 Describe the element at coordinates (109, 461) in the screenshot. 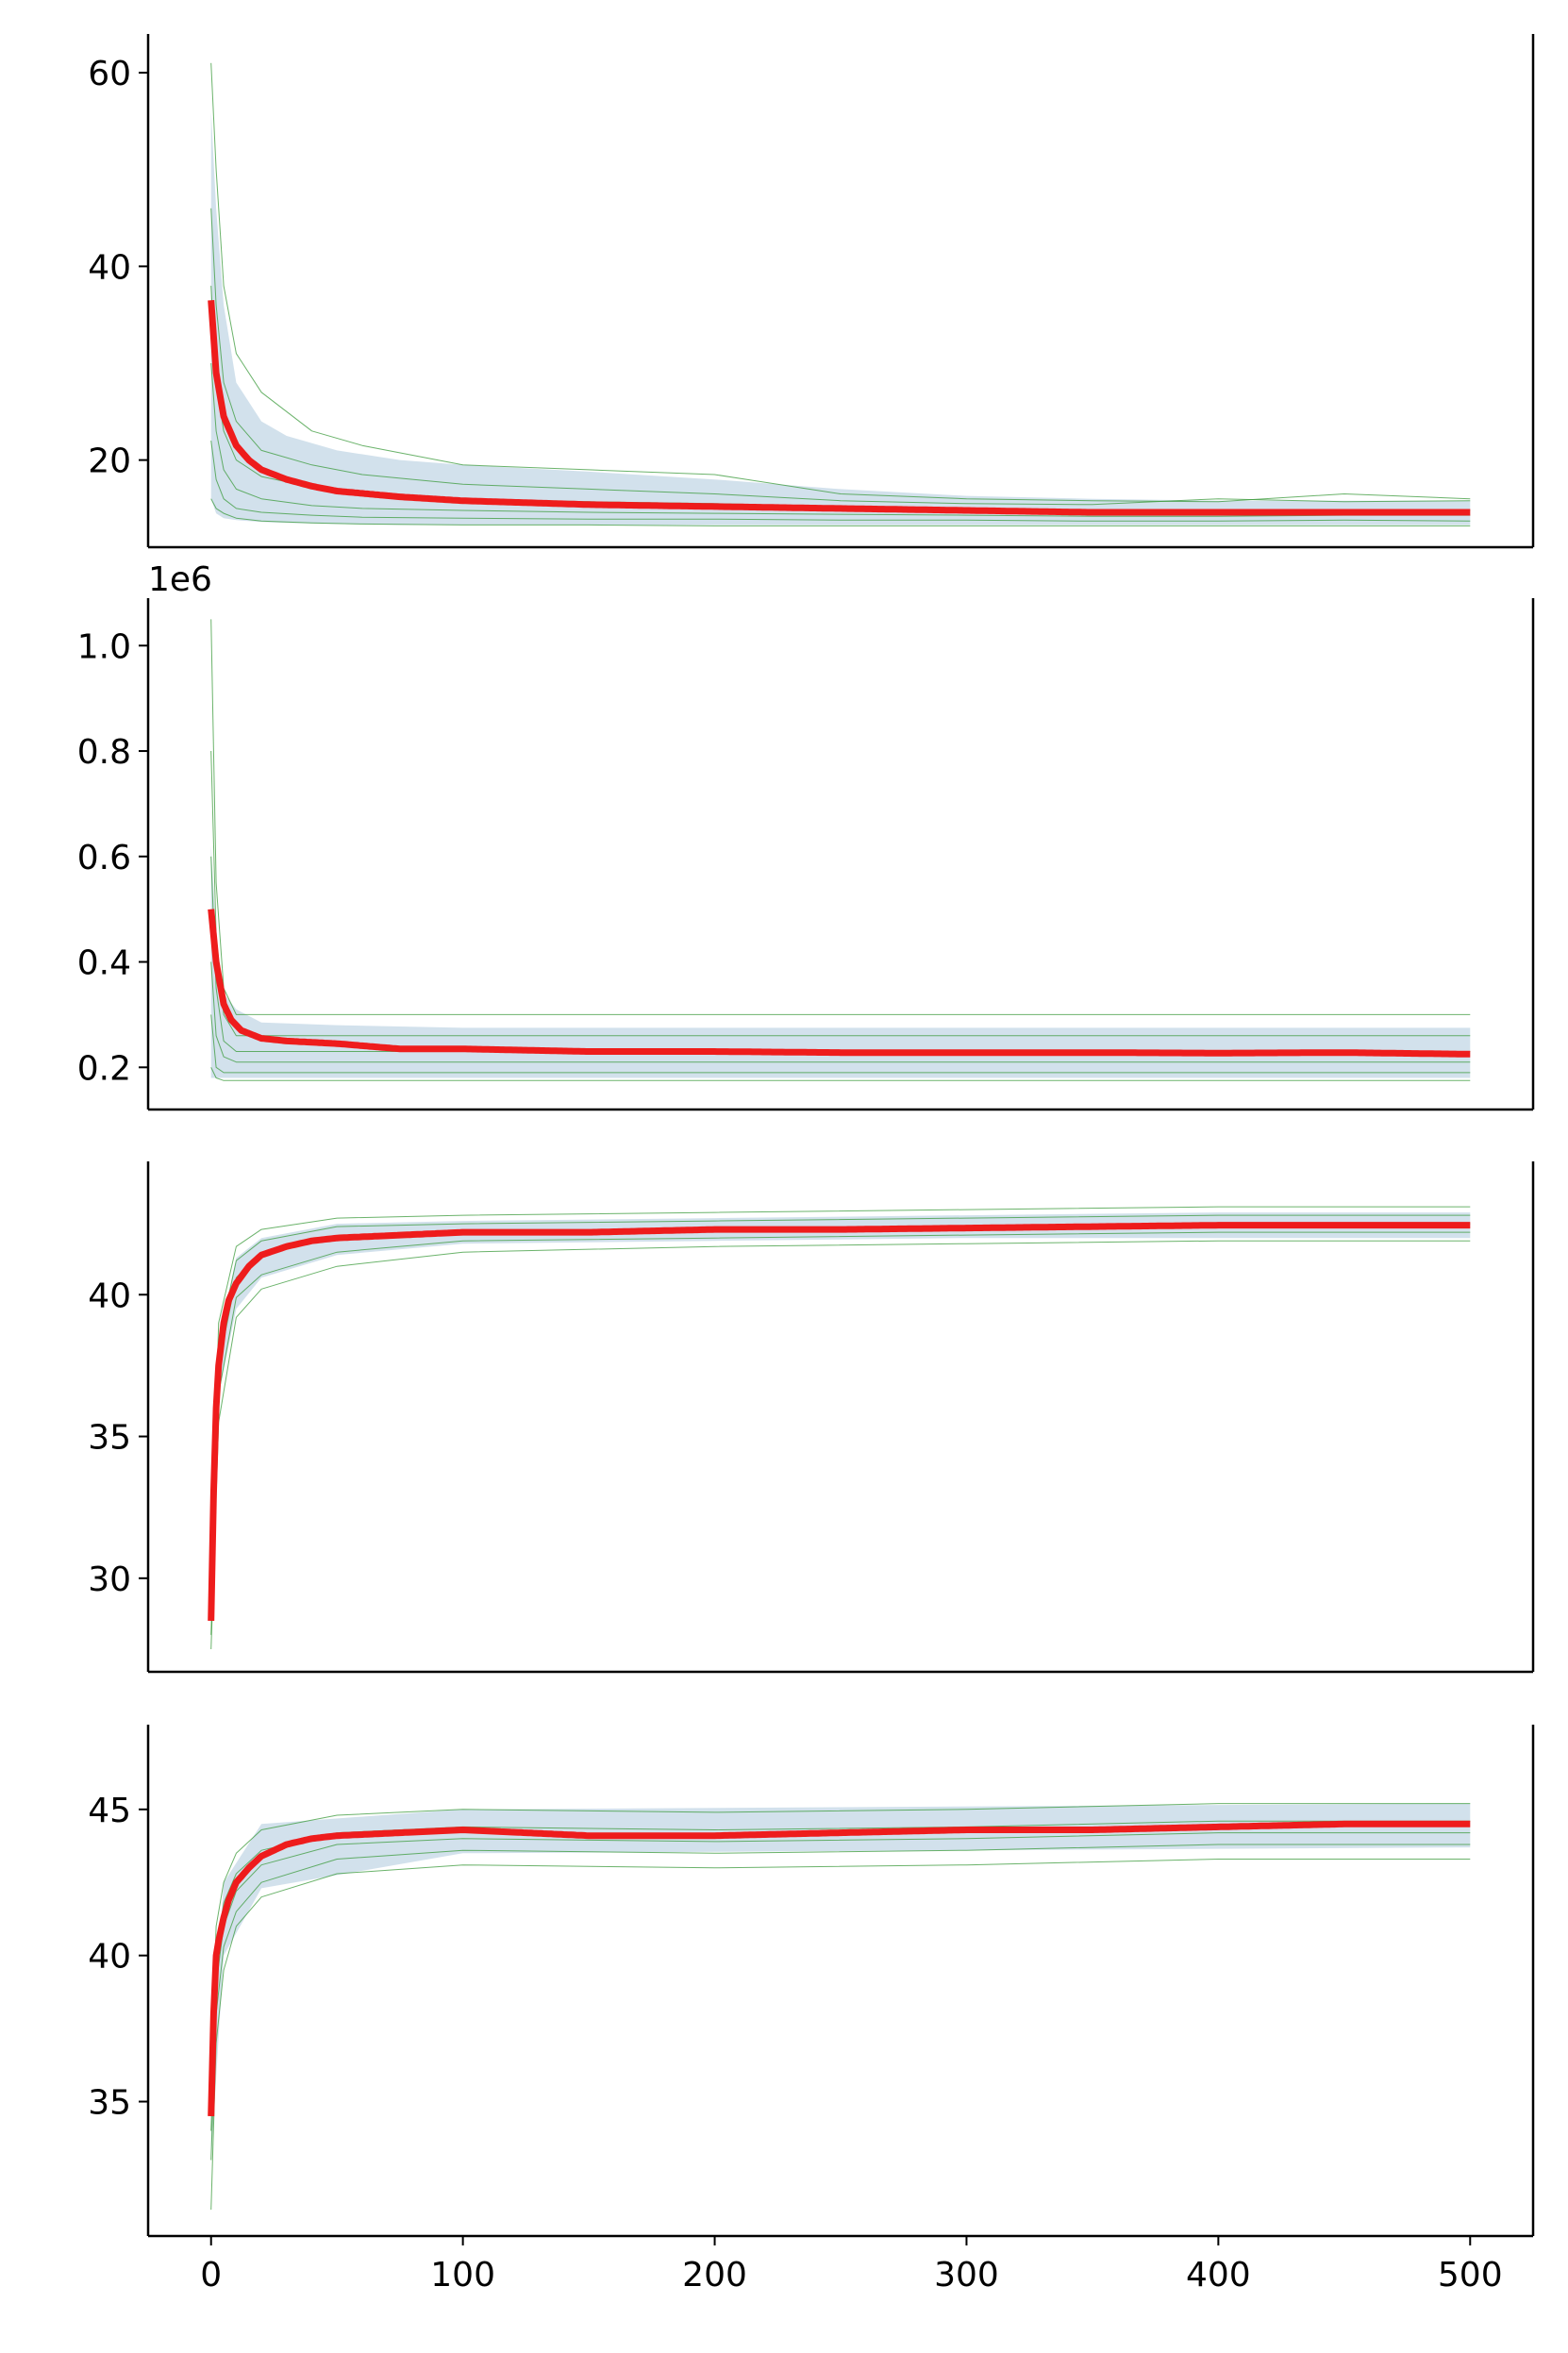

I see `y-tick-label: 20` at that location.